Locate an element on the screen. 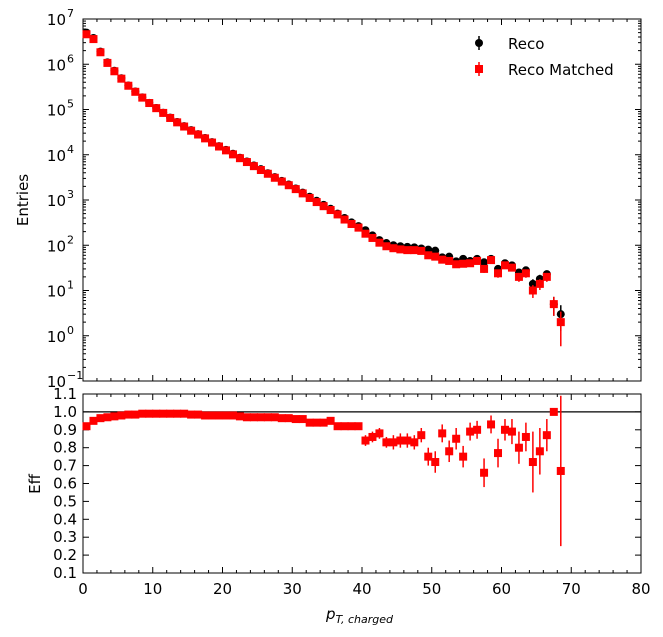  bottom-y-tick-label: 1.1 is located at coordinates (65, 394).